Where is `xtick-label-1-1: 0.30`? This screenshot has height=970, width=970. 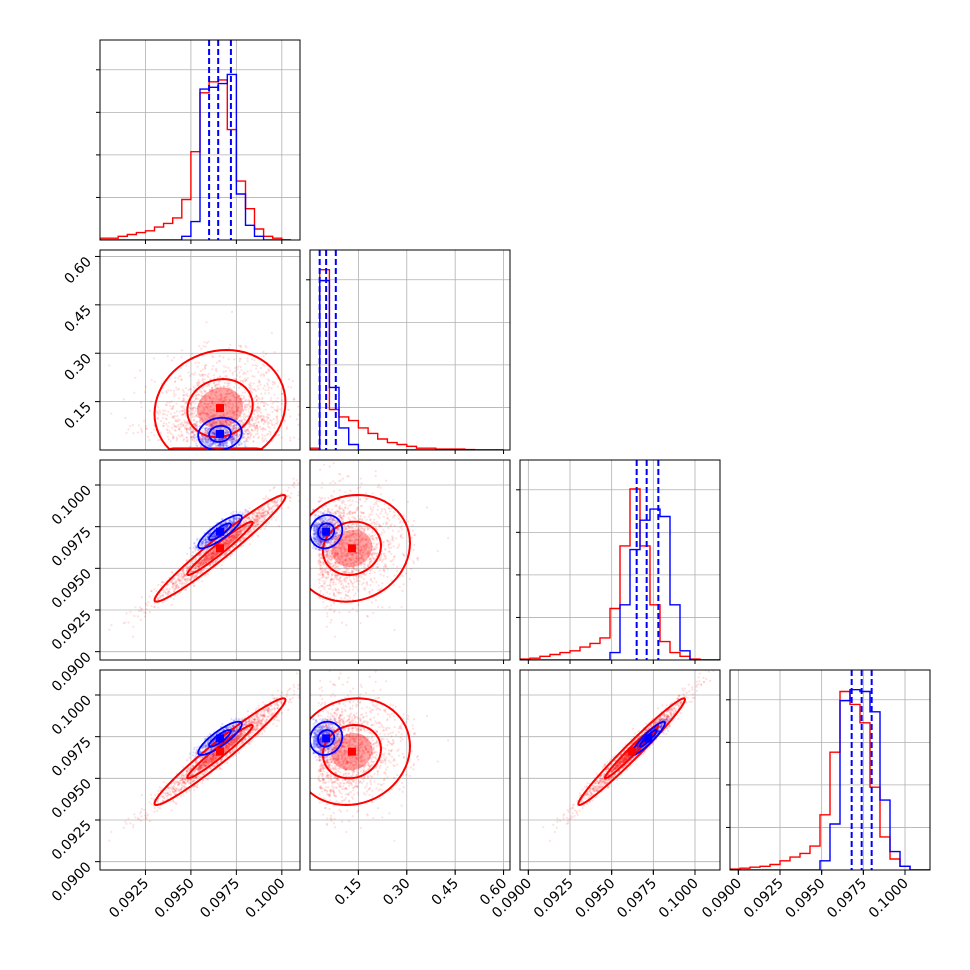
xtick-label-1-1: 0.30 is located at coordinates (396, 892).